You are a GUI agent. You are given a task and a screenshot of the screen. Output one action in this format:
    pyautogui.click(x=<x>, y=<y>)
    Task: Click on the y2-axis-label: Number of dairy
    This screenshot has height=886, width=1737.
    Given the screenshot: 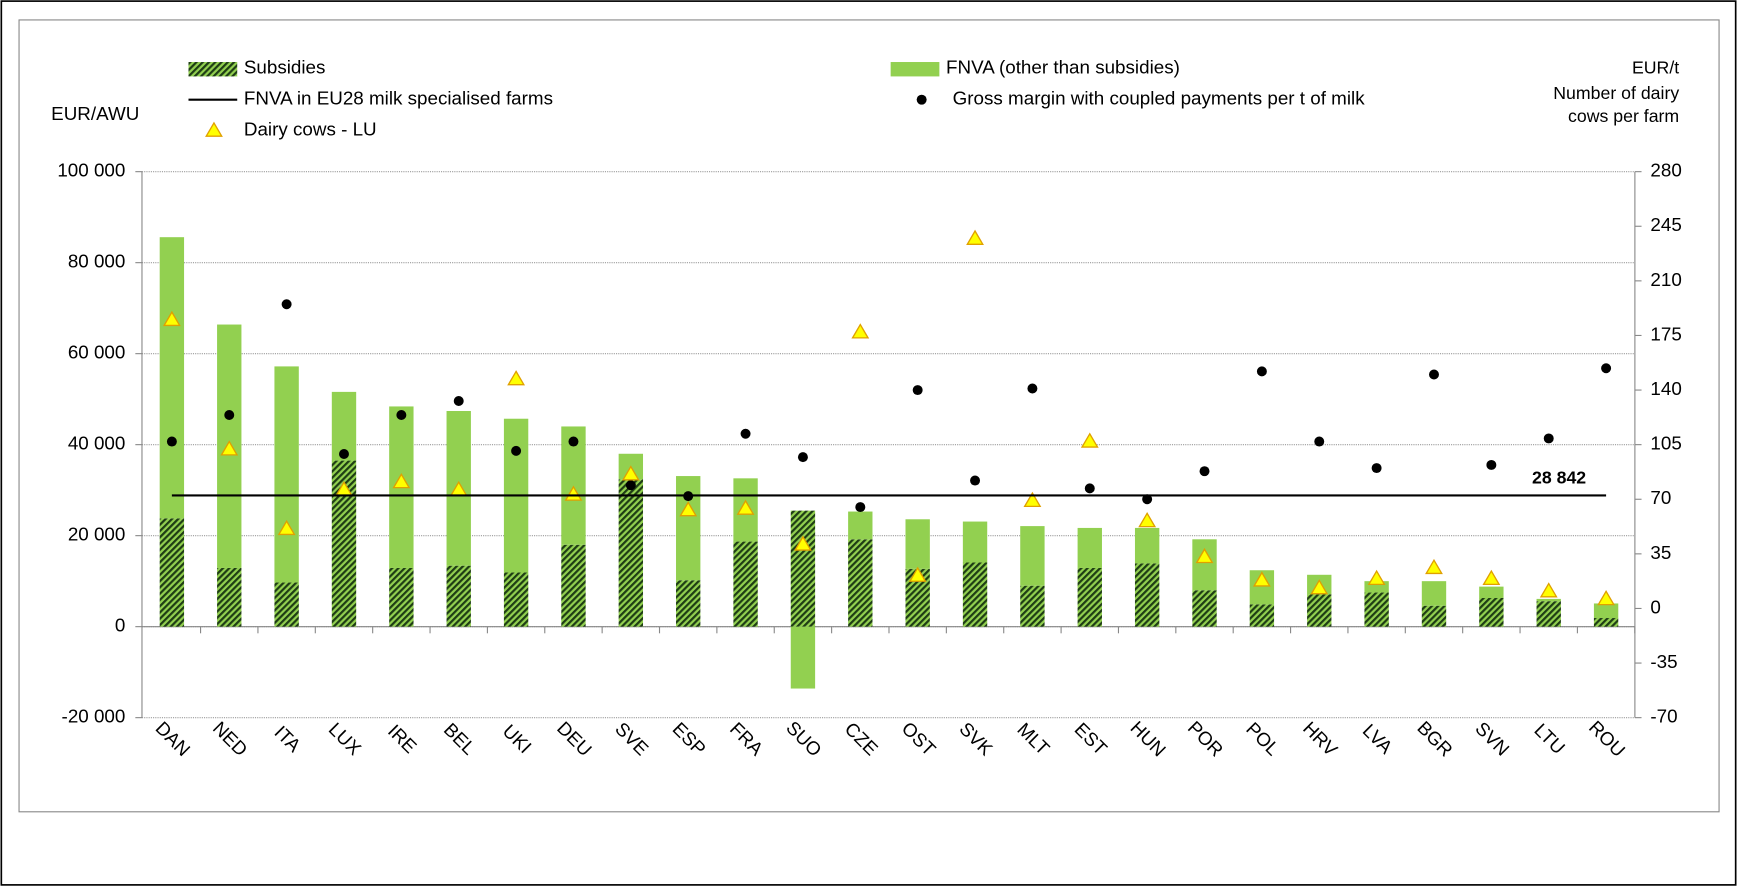 What is the action you would take?
    pyautogui.click(x=1616, y=93)
    